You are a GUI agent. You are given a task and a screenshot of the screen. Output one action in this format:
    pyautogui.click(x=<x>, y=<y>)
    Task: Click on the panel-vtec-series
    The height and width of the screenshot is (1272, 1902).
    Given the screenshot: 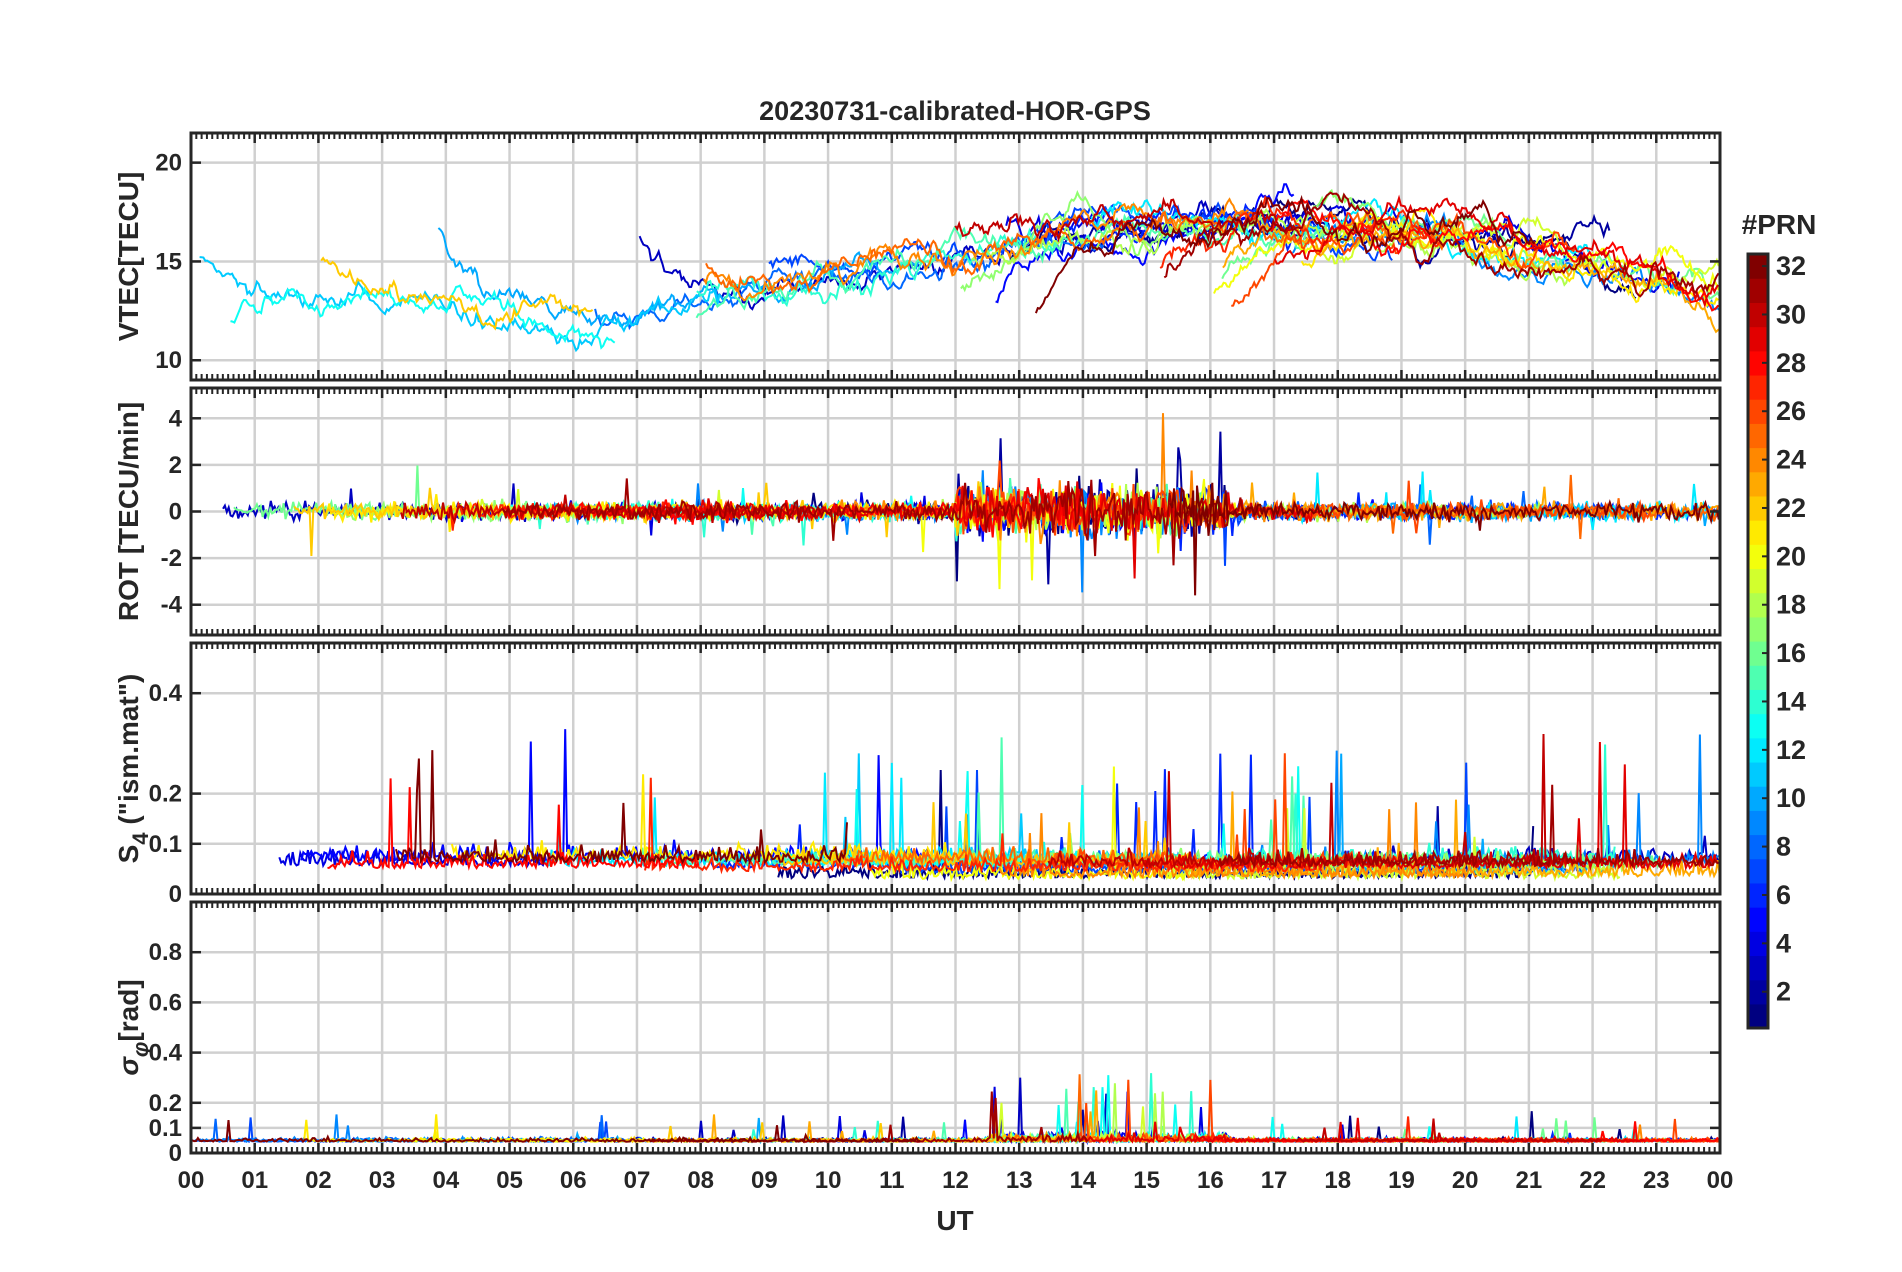 What is the action you would take?
    pyautogui.click(x=959, y=268)
    